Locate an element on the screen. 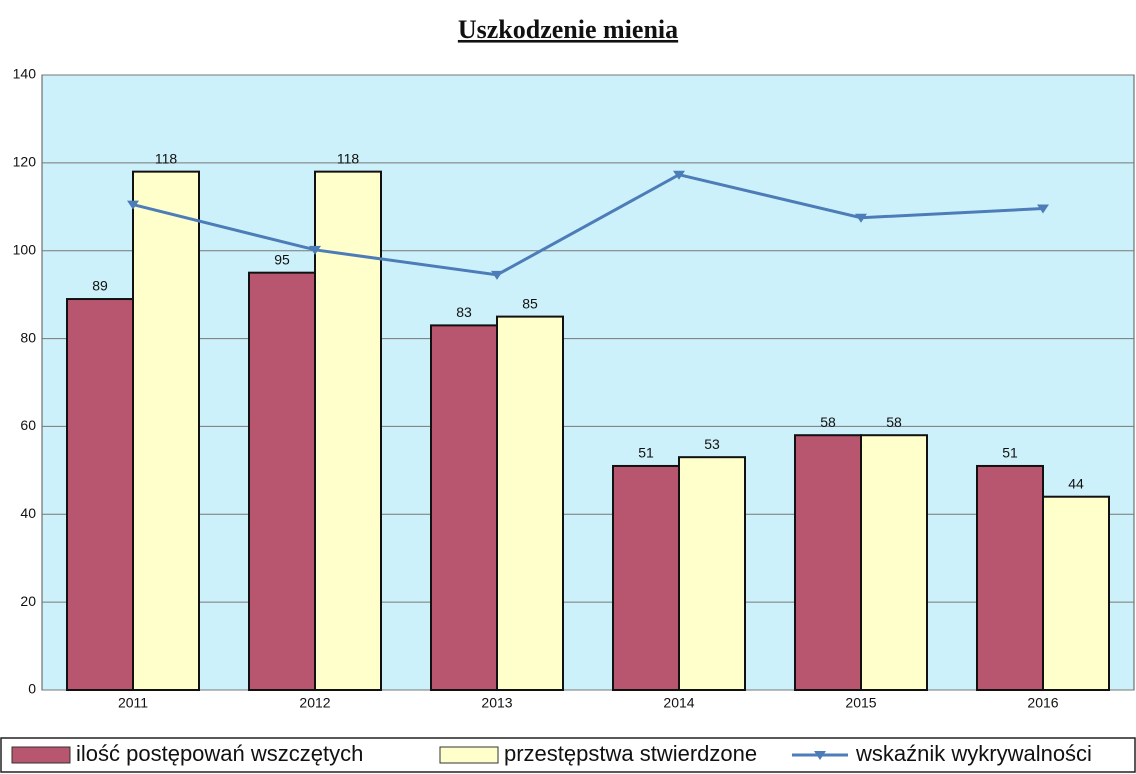  y-tick-label: 100 is located at coordinates (25, 249).